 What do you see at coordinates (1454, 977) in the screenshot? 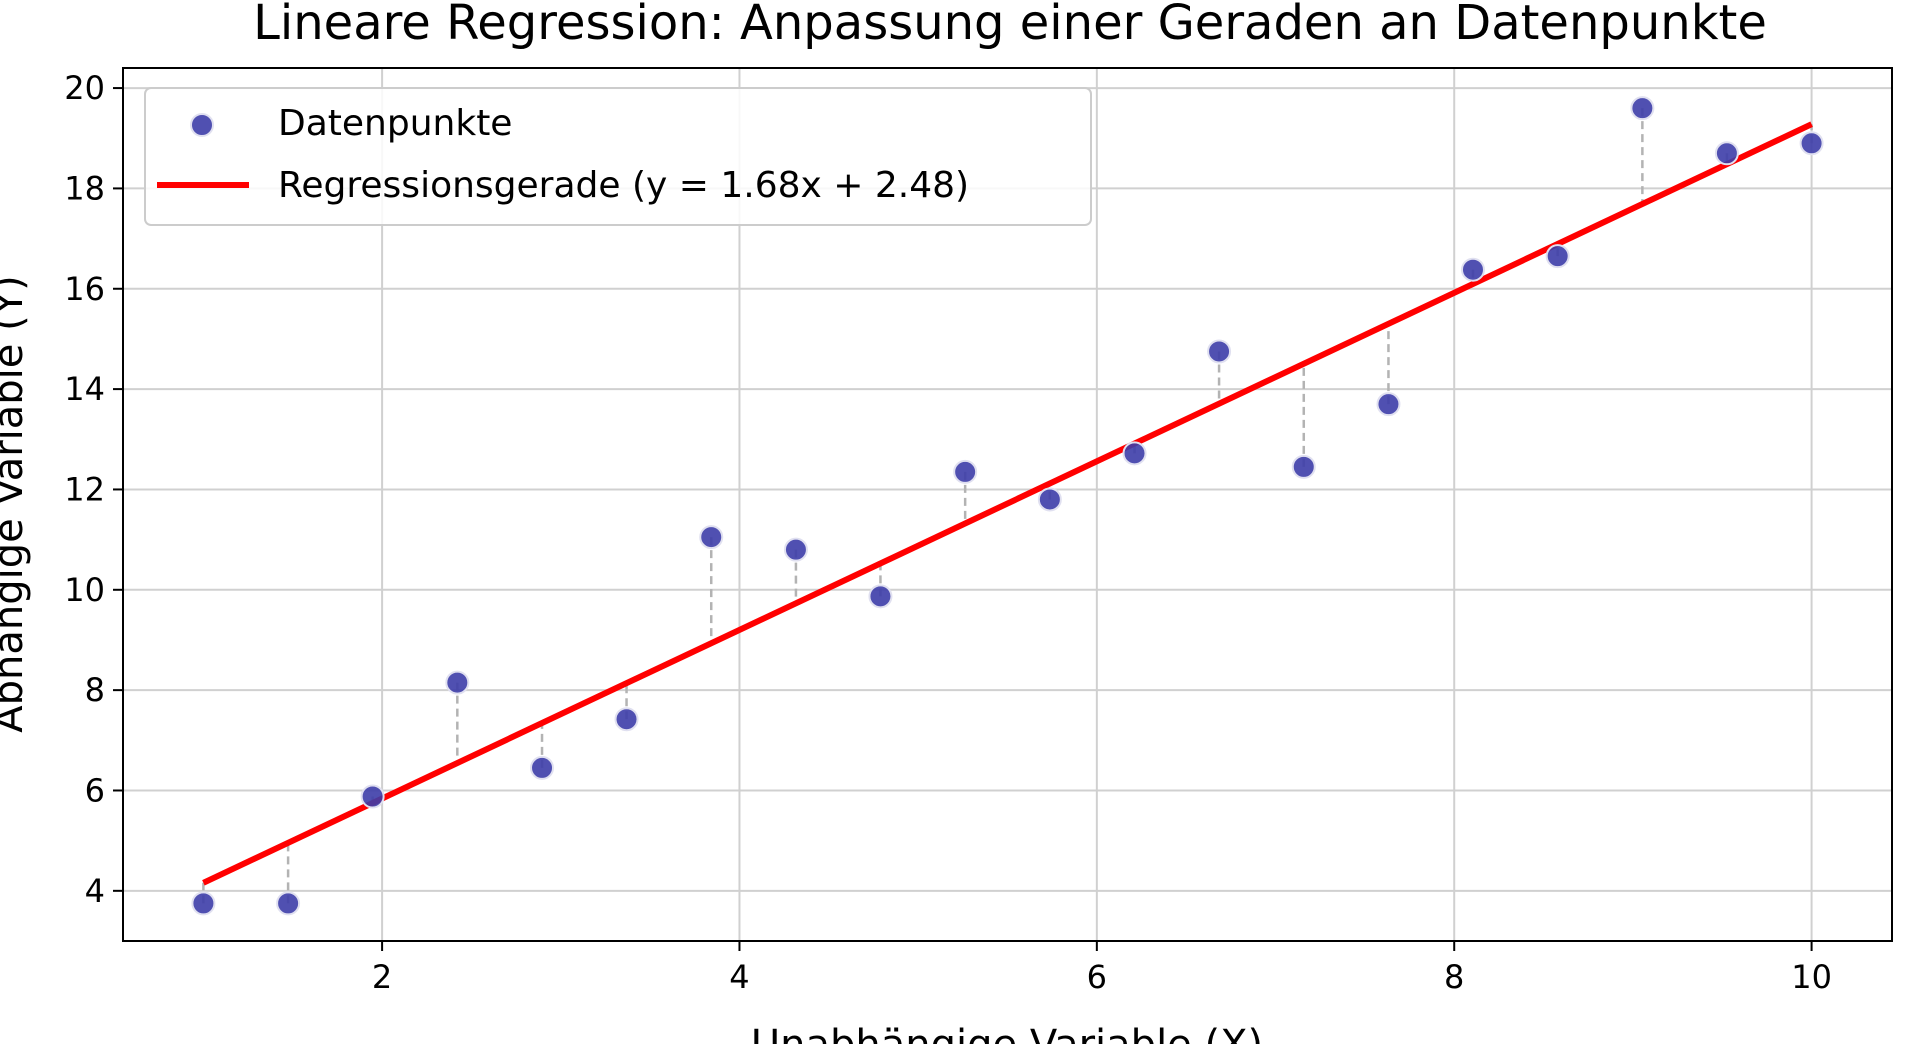
I see `x-tick-label-8: 8` at bounding box center [1454, 977].